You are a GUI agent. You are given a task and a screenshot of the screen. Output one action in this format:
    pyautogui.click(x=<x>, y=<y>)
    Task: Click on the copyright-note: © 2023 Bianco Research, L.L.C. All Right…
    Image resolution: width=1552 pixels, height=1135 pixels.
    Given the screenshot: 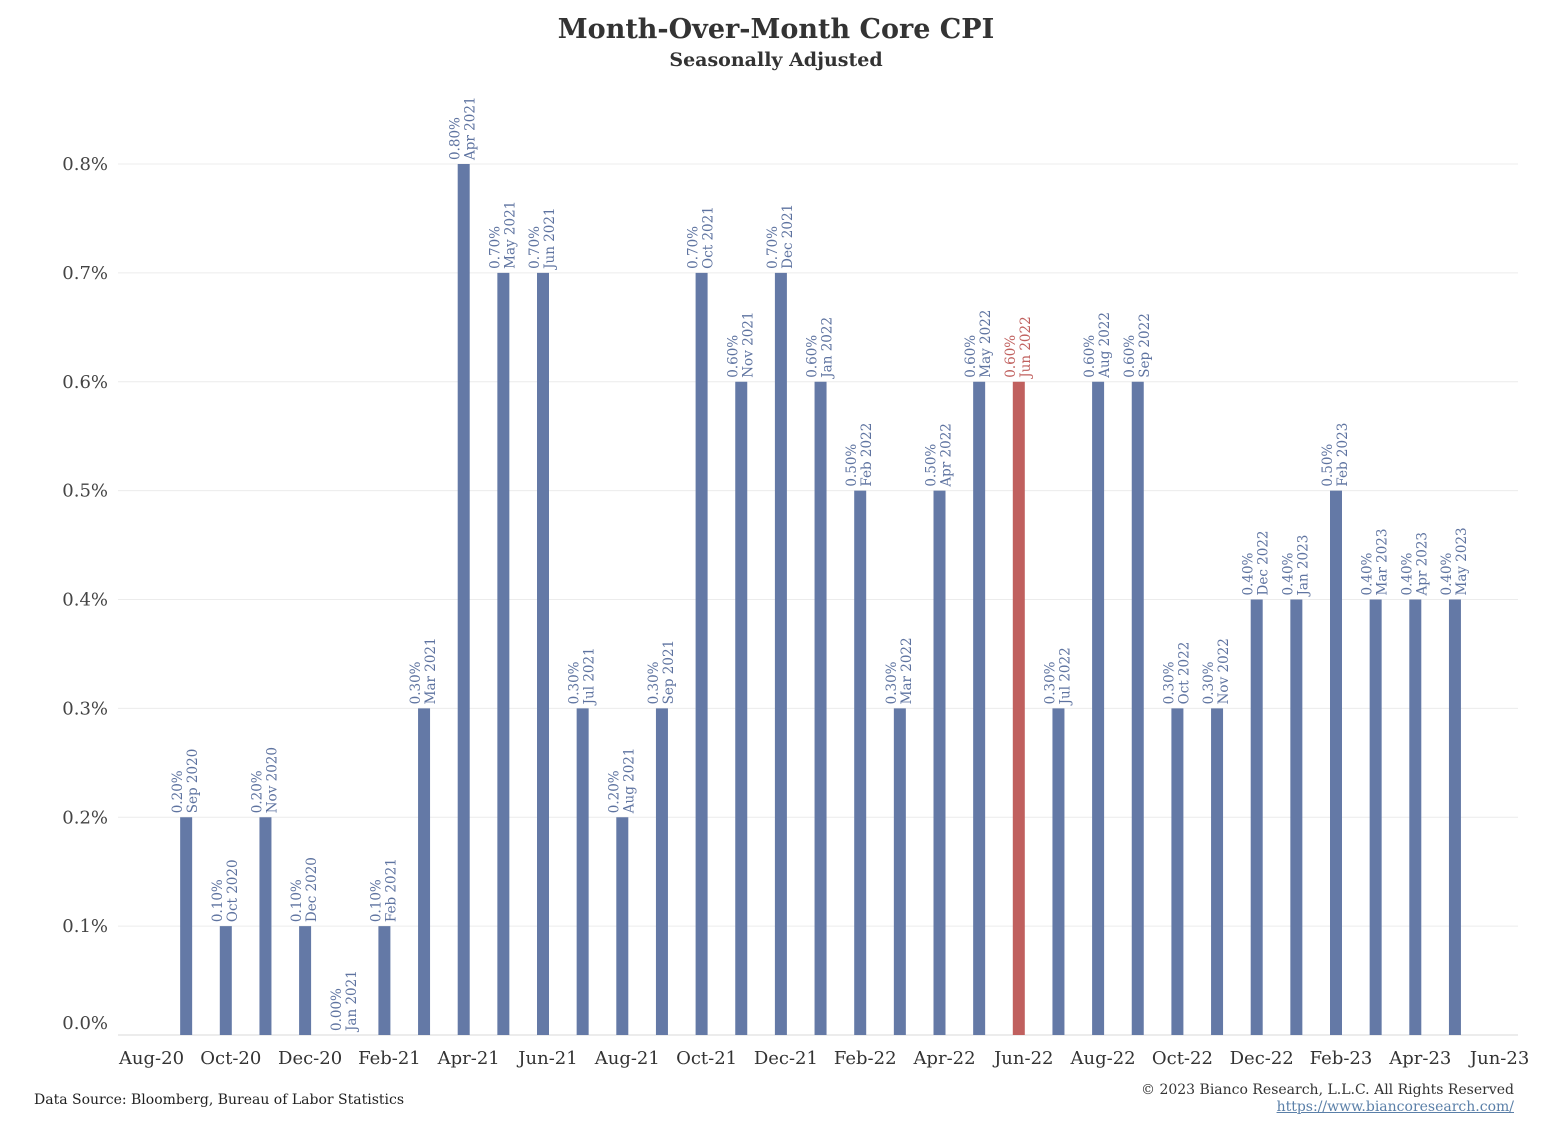 What is the action you would take?
    pyautogui.click(x=1327, y=1090)
    